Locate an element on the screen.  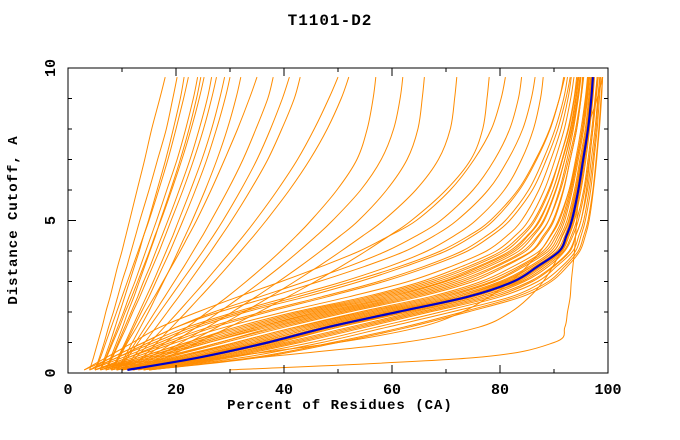
x-tick-label: 20 is located at coordinates (176, 390).